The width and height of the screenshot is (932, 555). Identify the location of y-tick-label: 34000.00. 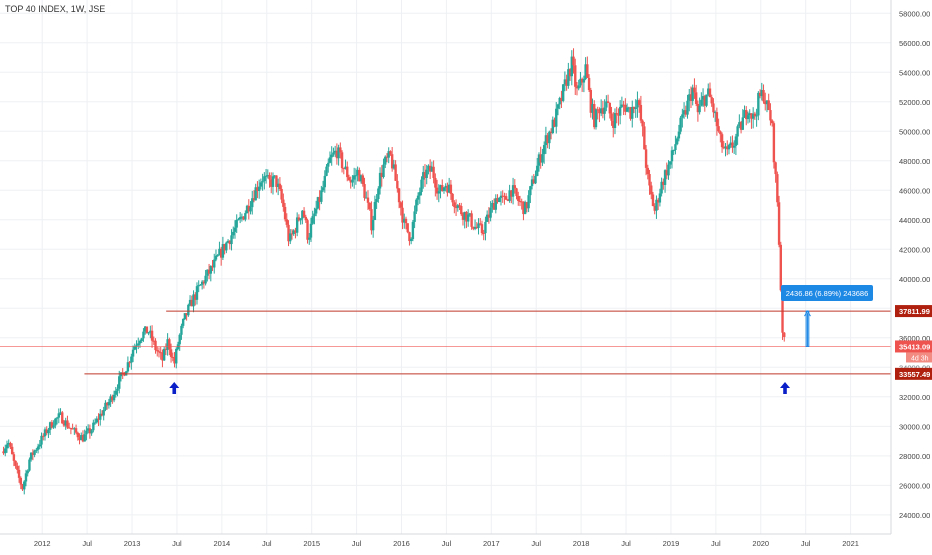
(914, 367).